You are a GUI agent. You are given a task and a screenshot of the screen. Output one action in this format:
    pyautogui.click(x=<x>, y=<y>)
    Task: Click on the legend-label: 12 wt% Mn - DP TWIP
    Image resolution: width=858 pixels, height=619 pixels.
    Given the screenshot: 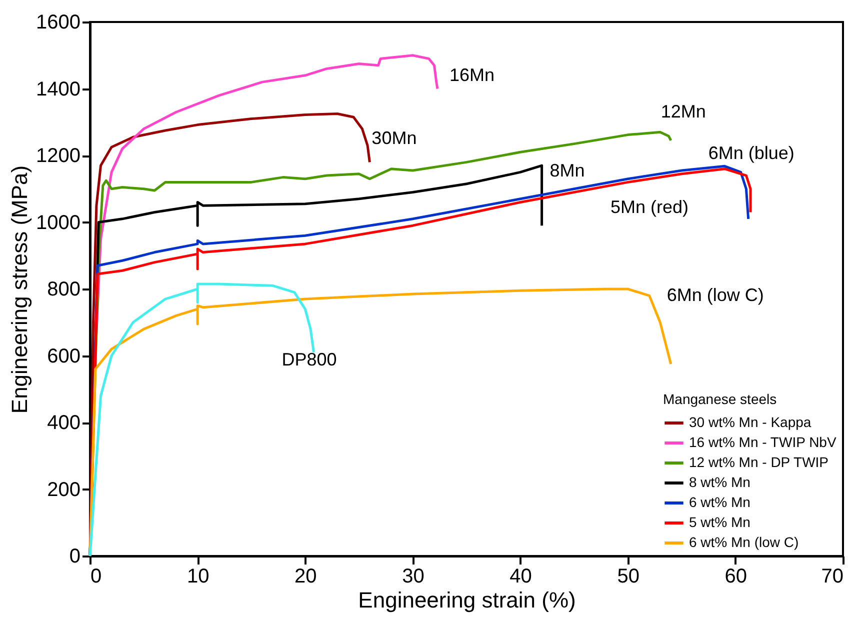 What is the action you would take?
    pyautogui.click(x=759, y=462)
    